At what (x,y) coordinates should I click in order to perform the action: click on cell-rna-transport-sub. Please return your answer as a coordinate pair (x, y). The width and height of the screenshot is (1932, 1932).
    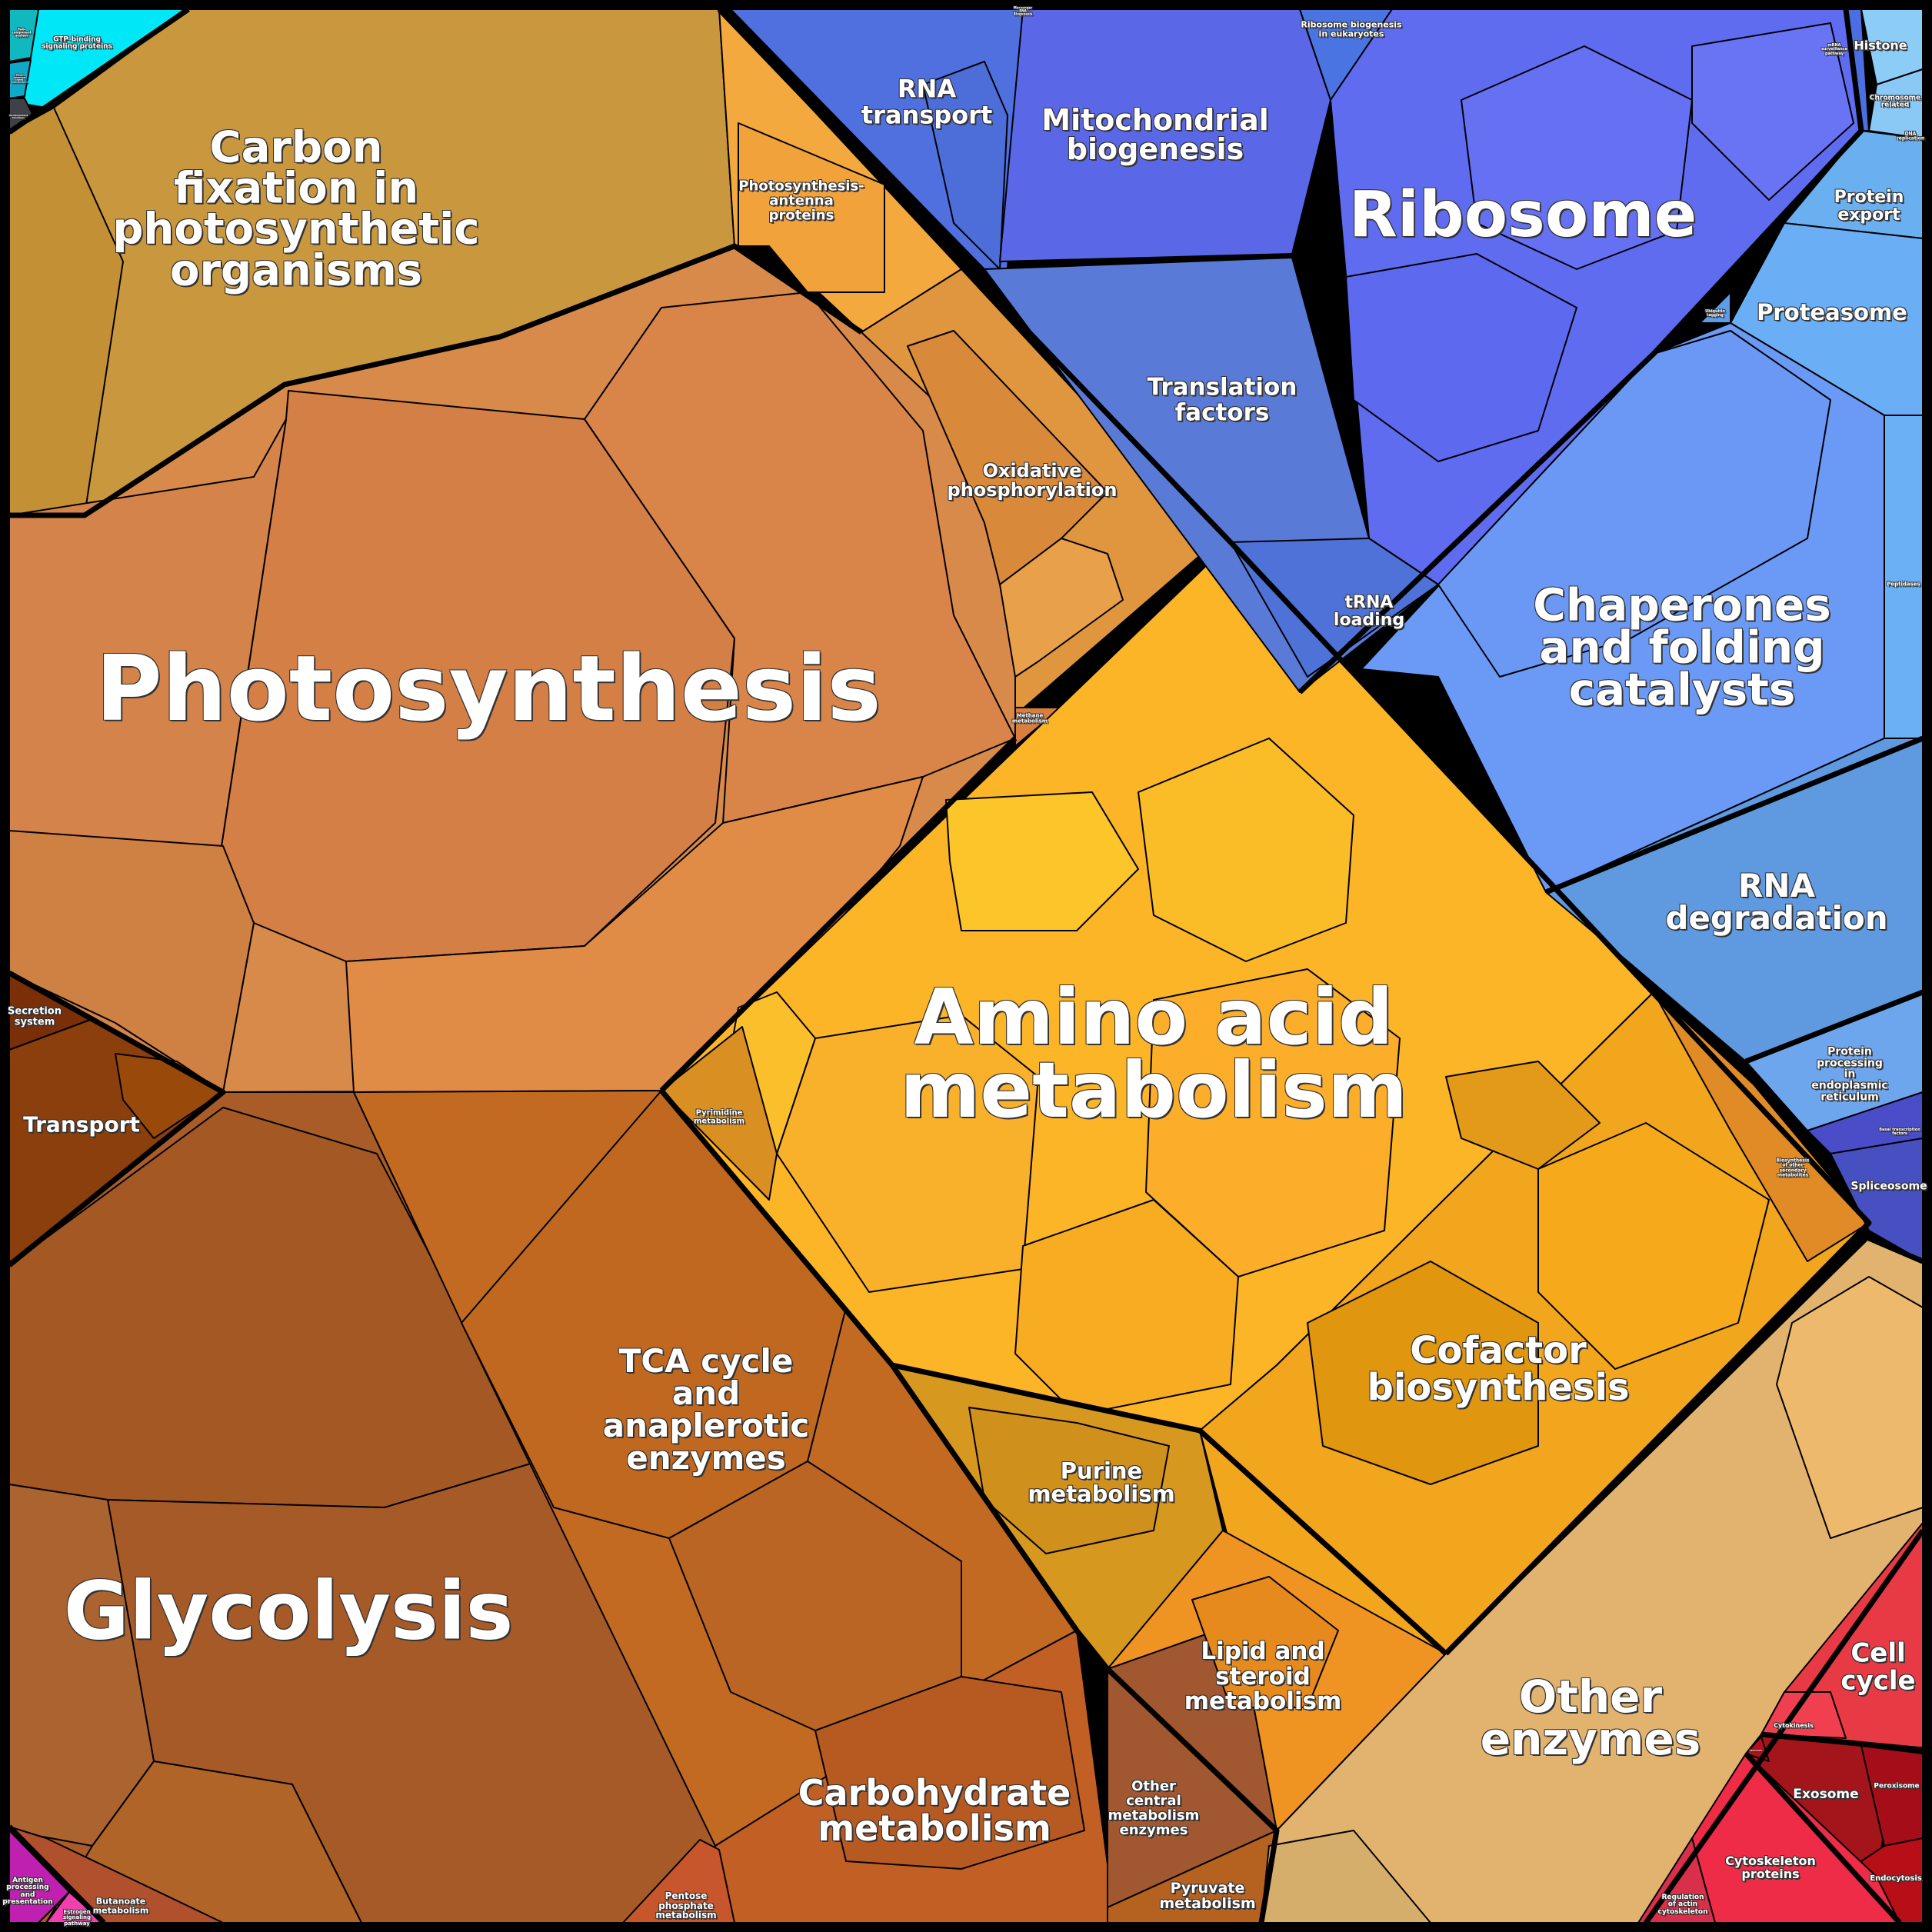
    Looking at the image, I should click on (965, 165).